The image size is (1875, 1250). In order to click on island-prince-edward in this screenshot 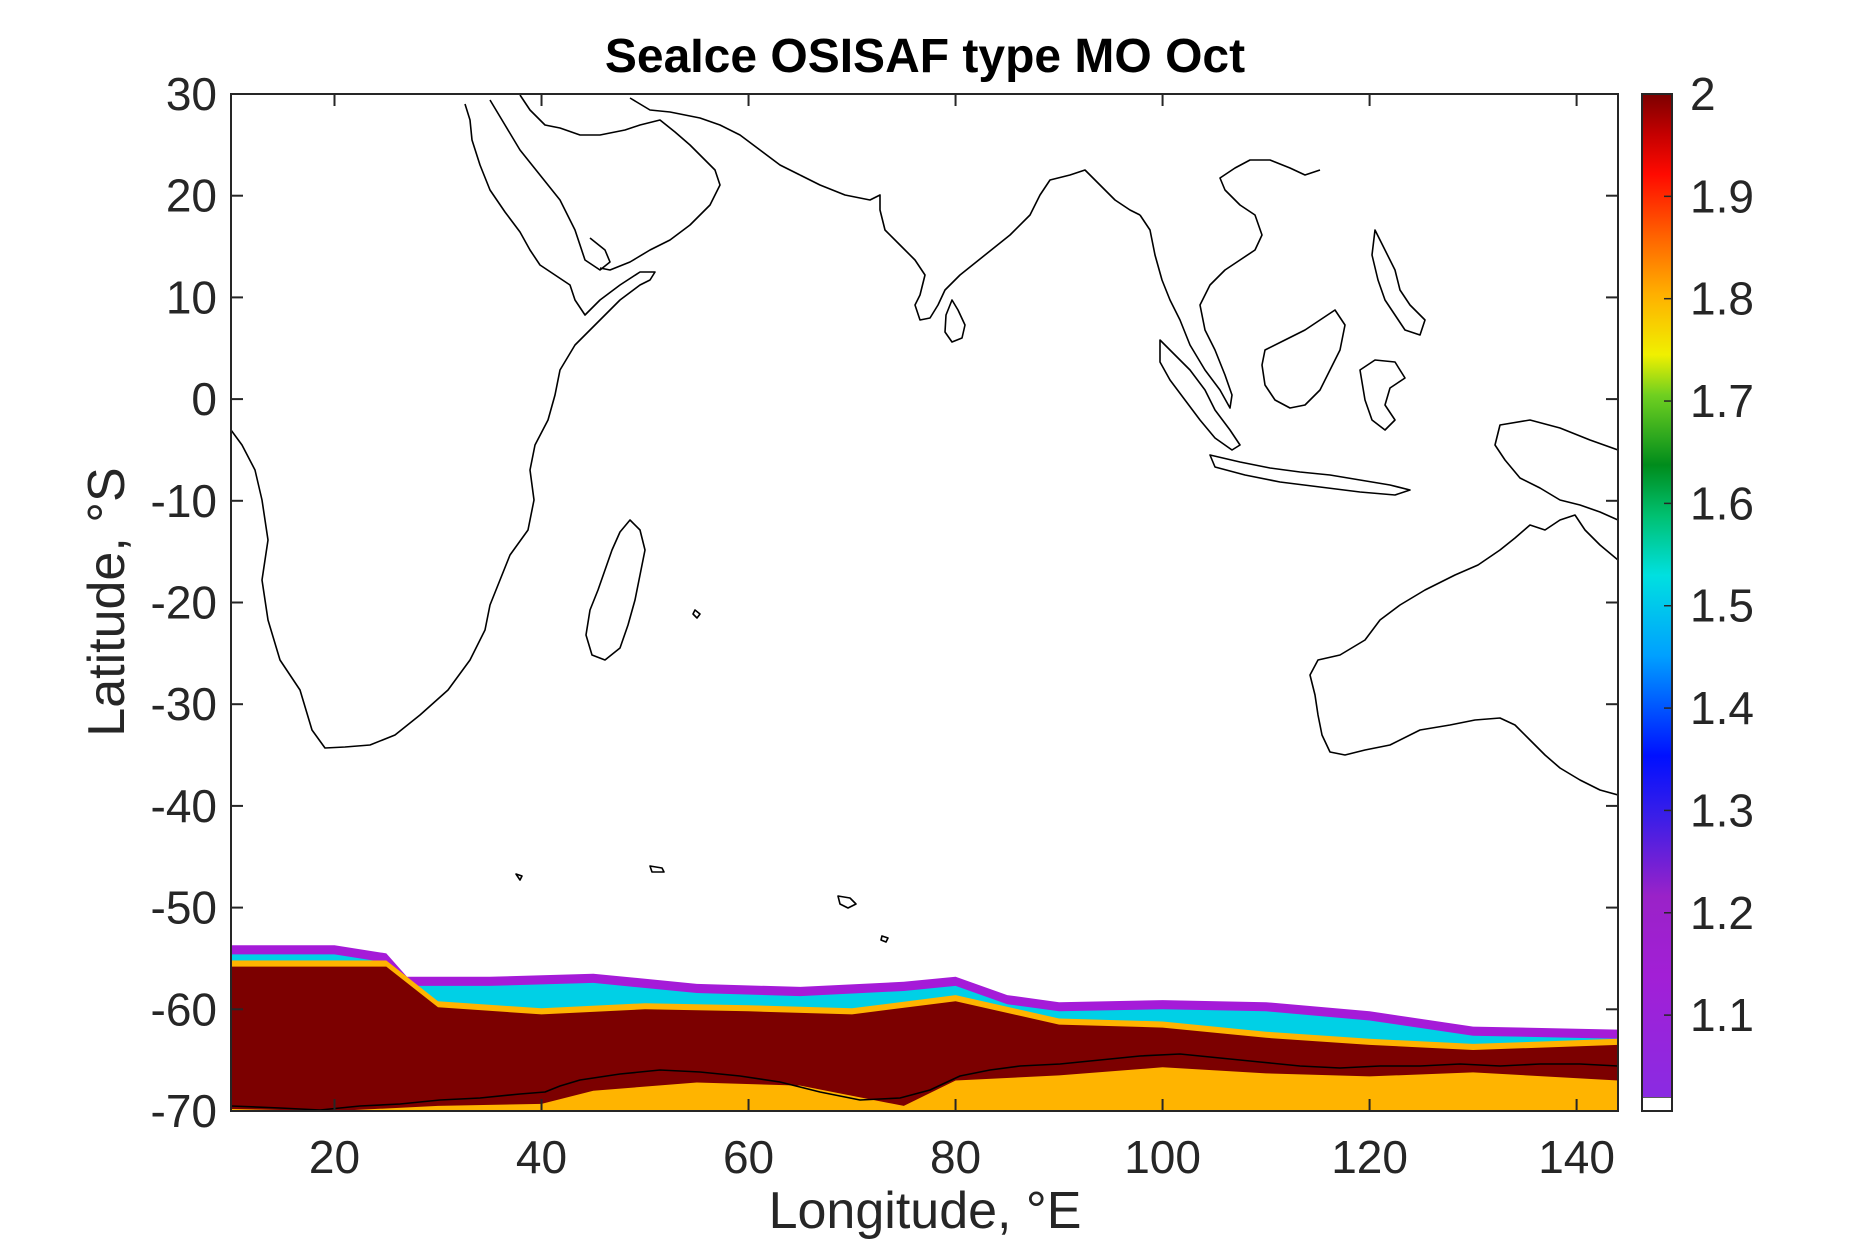, I will do `click(519, 877)`.